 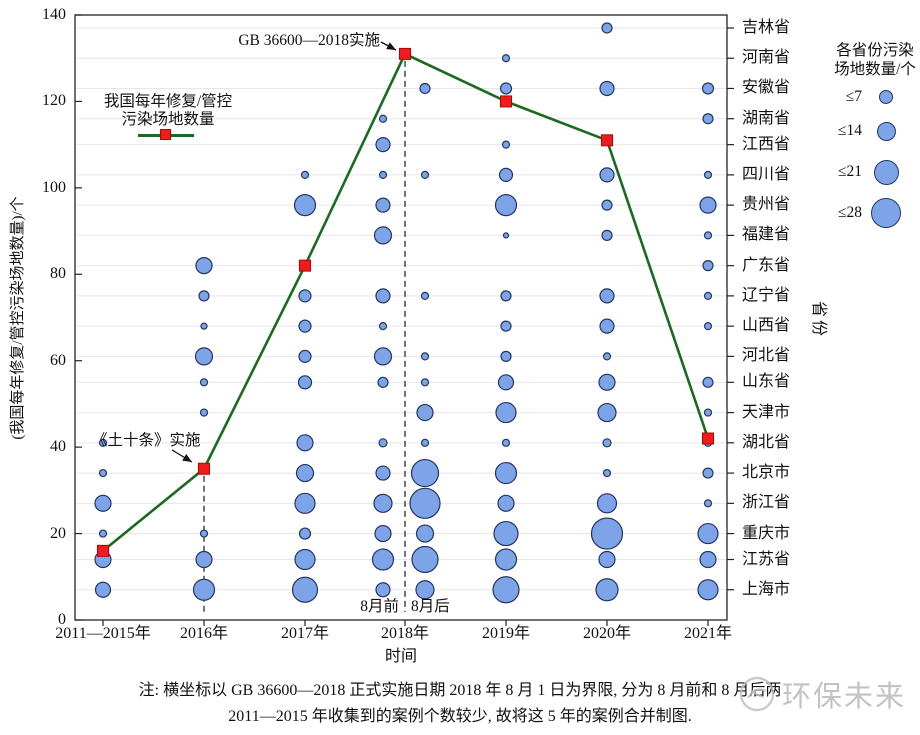 What do you see at coordinates (146, 440) in the screenshot?
I see `annotation-soil-ten: 《土十条》实施` at bounding box center [146, 440].